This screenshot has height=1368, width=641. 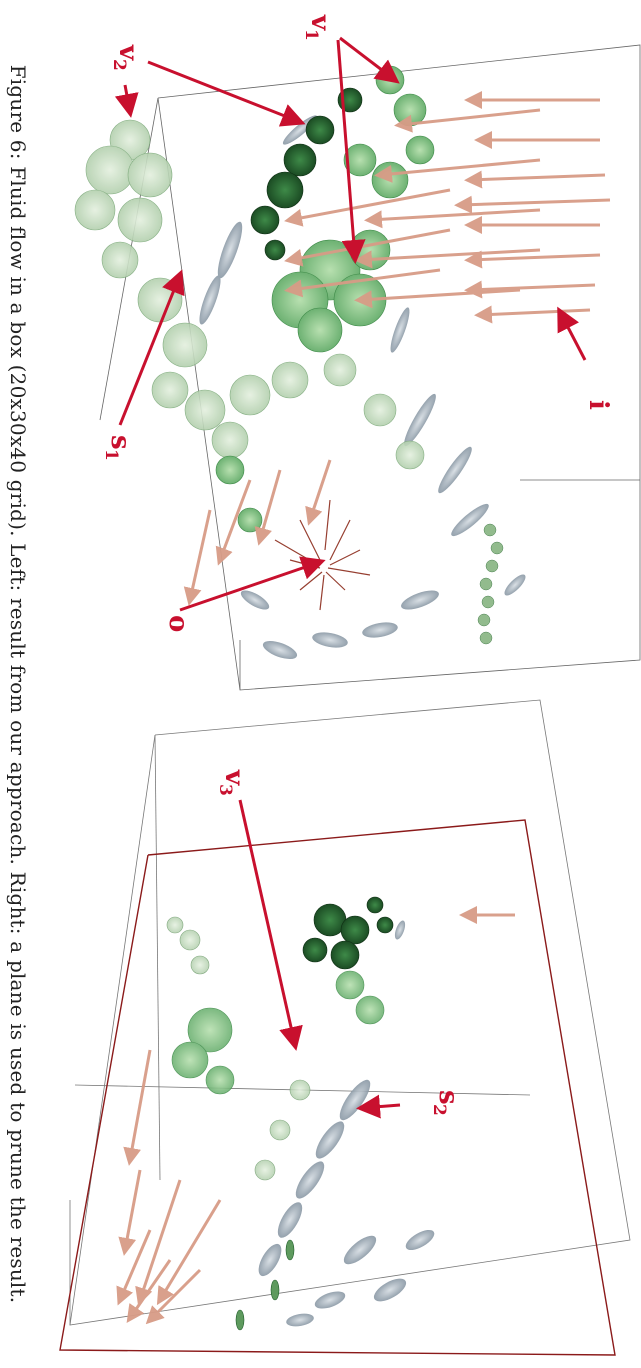 What do you see at coordinates (448, 1097) in the screenshot?
I see `label-s2: s` at bounding box center [448, 1097].